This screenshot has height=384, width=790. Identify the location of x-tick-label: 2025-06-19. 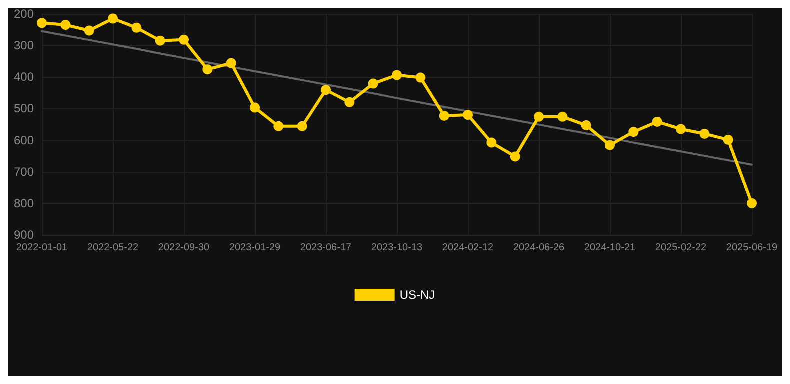
(752, 248).